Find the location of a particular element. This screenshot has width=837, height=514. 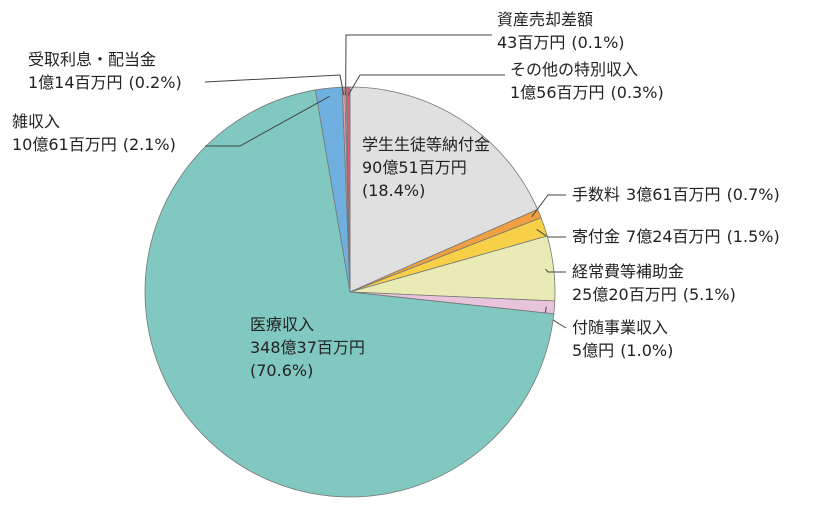

label-line: 寄付金 7億24百万円 (1.5%) is located at coordinates (676, 236).